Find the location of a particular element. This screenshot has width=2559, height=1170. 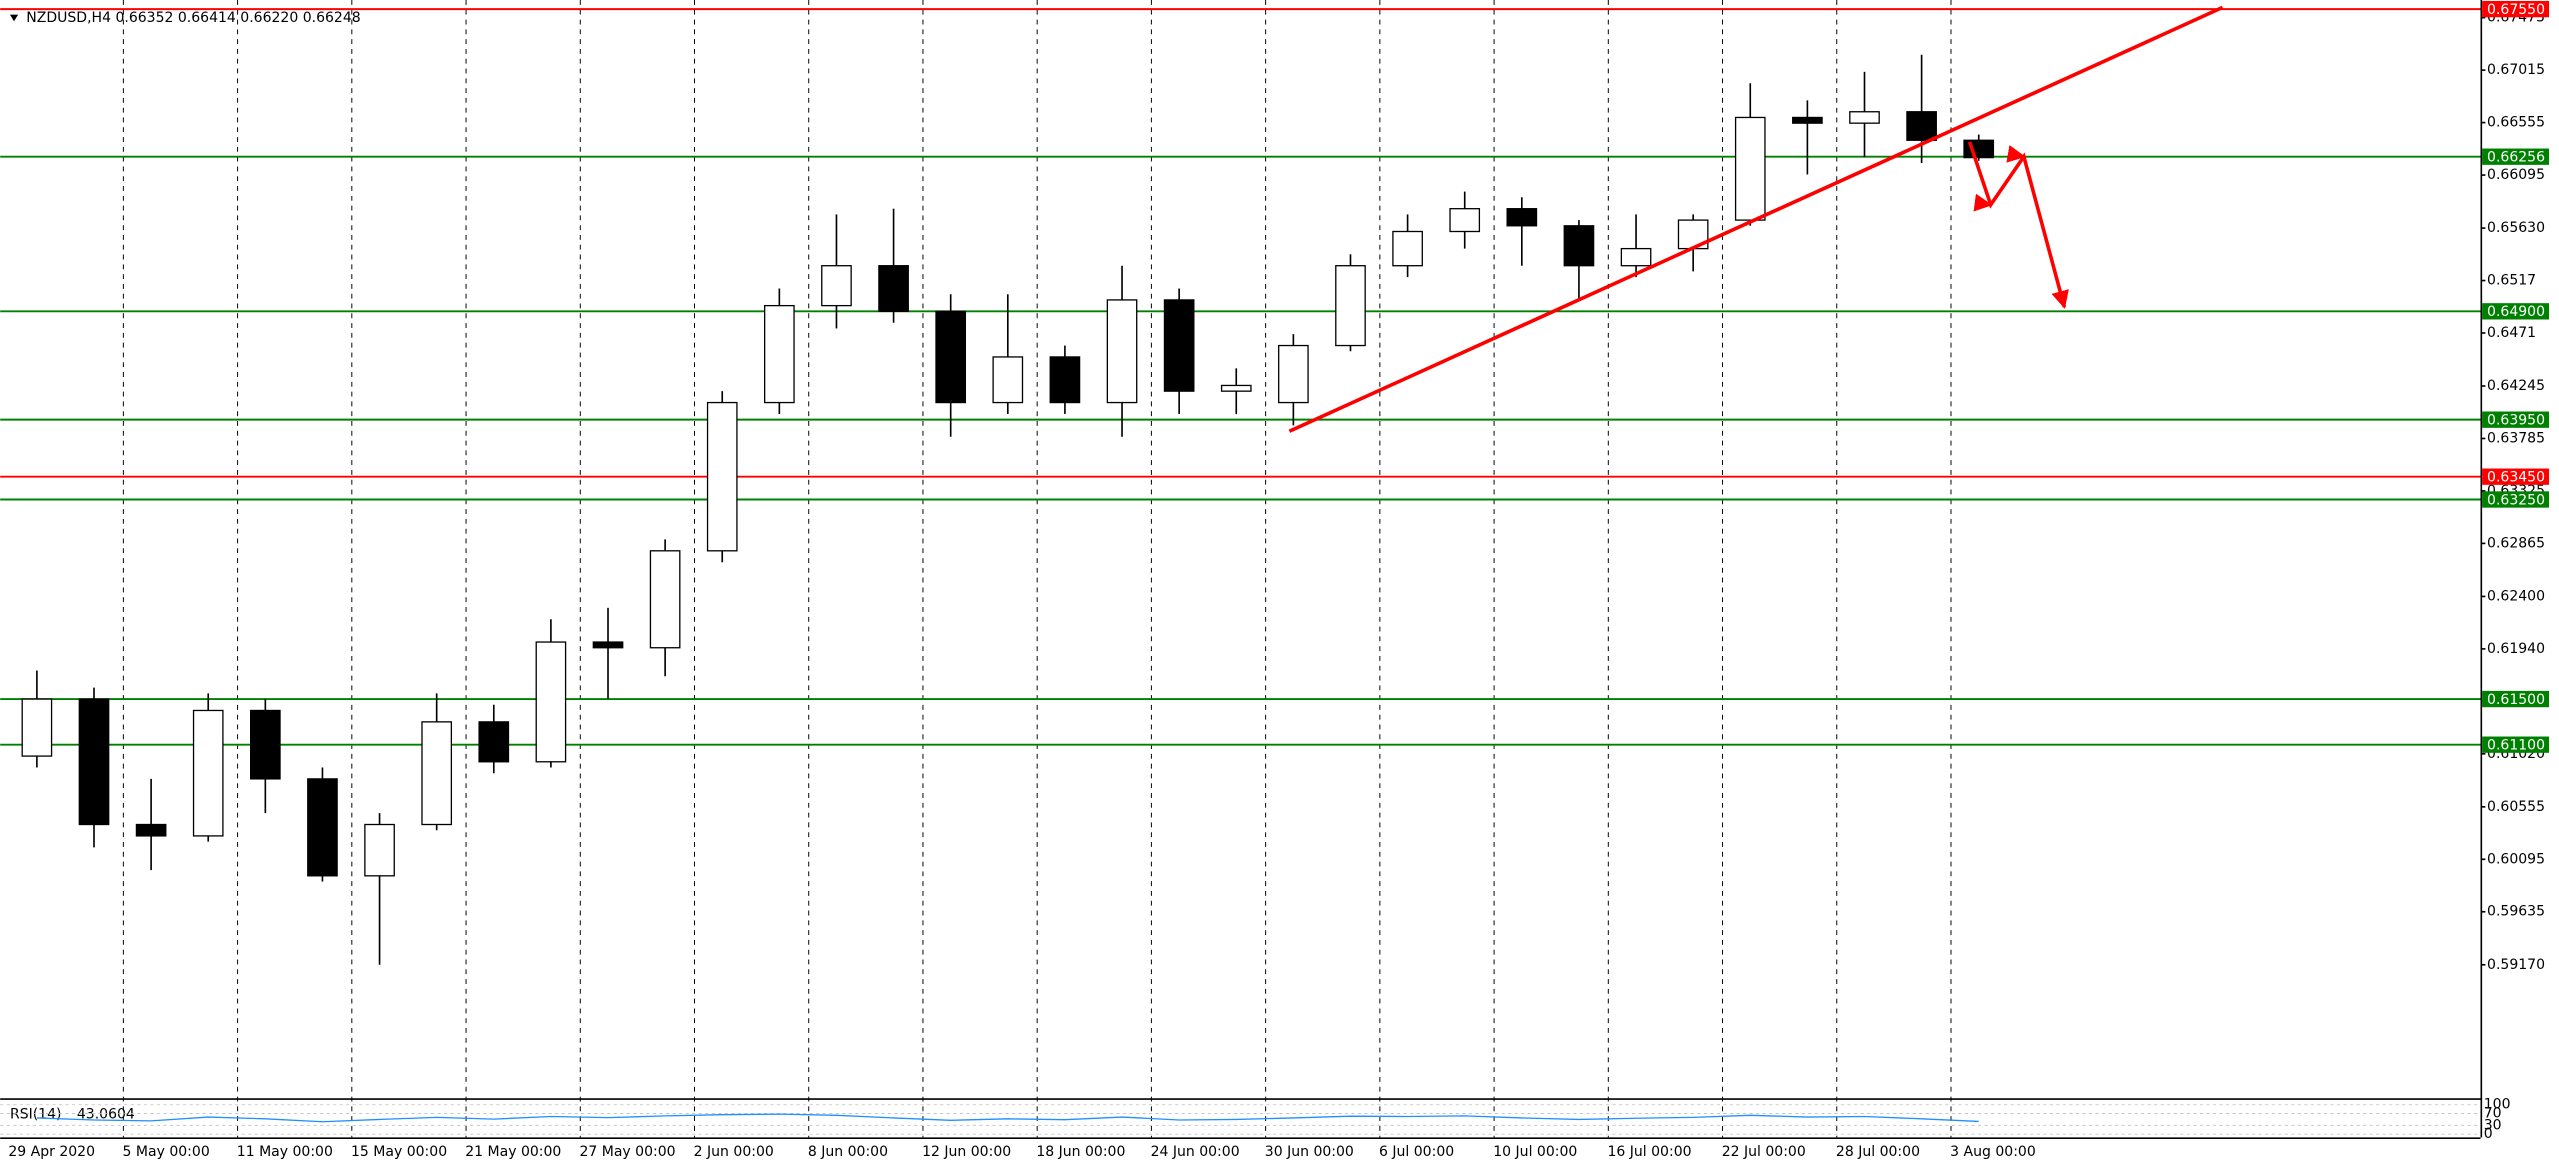

level-label: 0.61100 is located at coordinates (2516, 745).